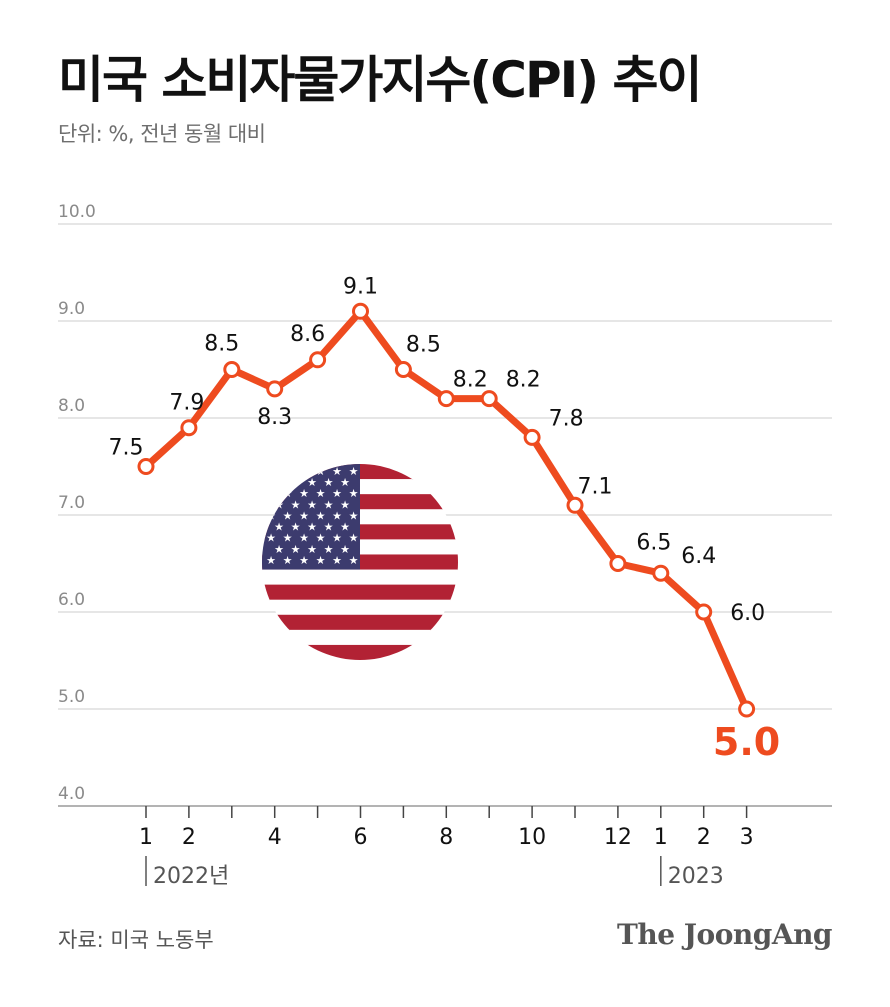 The width and height of the screenshot is (890, 1007). What do you see at coordinates (77, 212) in the screenshot?
I see `y-tick-label: 10.0` at bounding box center [77, 212].